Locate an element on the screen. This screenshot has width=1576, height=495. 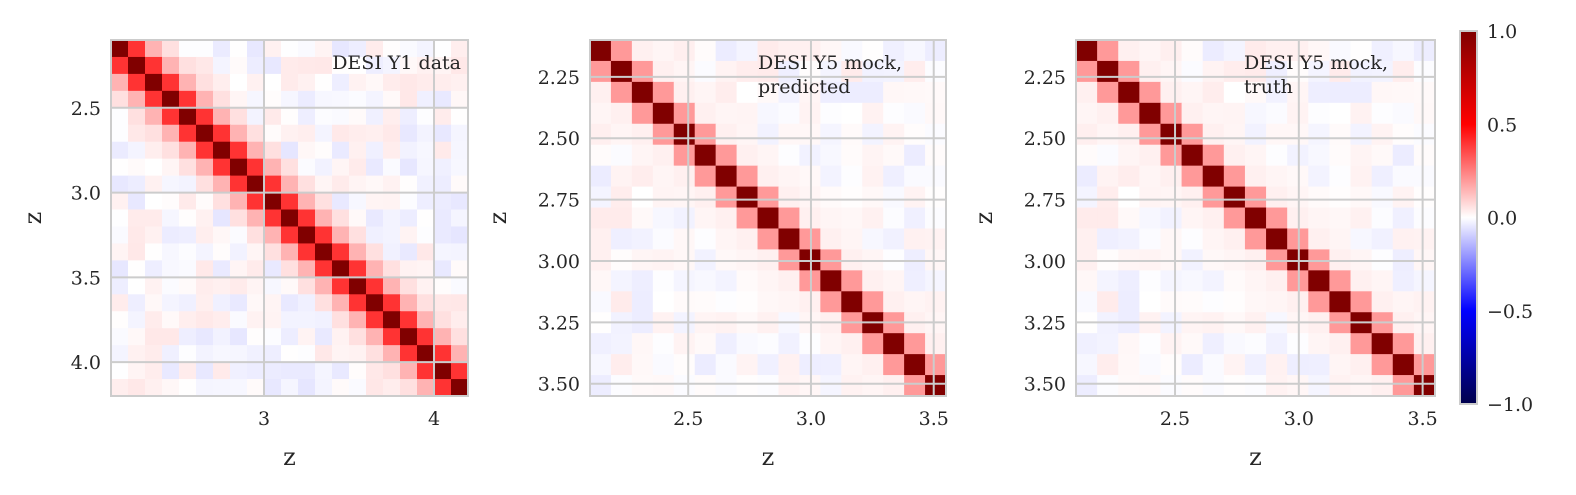
y-tick-label: 3.50 is located at coordinates (1045, 385).